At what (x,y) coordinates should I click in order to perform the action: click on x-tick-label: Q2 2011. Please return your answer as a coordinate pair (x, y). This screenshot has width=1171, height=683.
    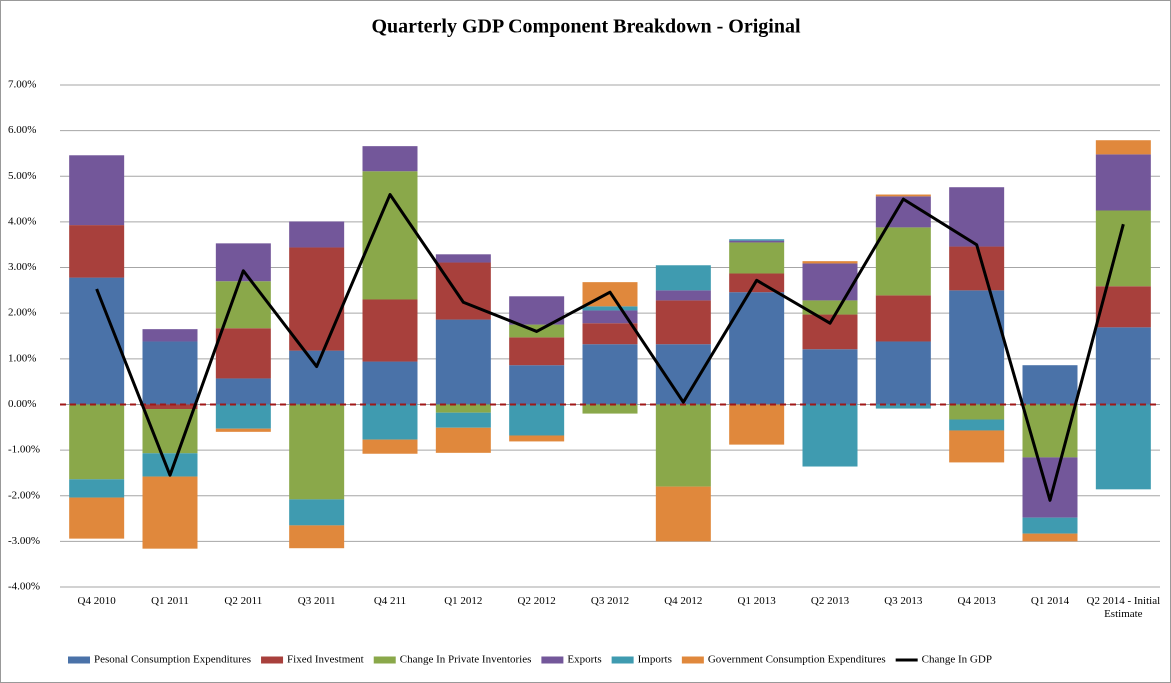
    Looking at the image, I should click on (243, 601).